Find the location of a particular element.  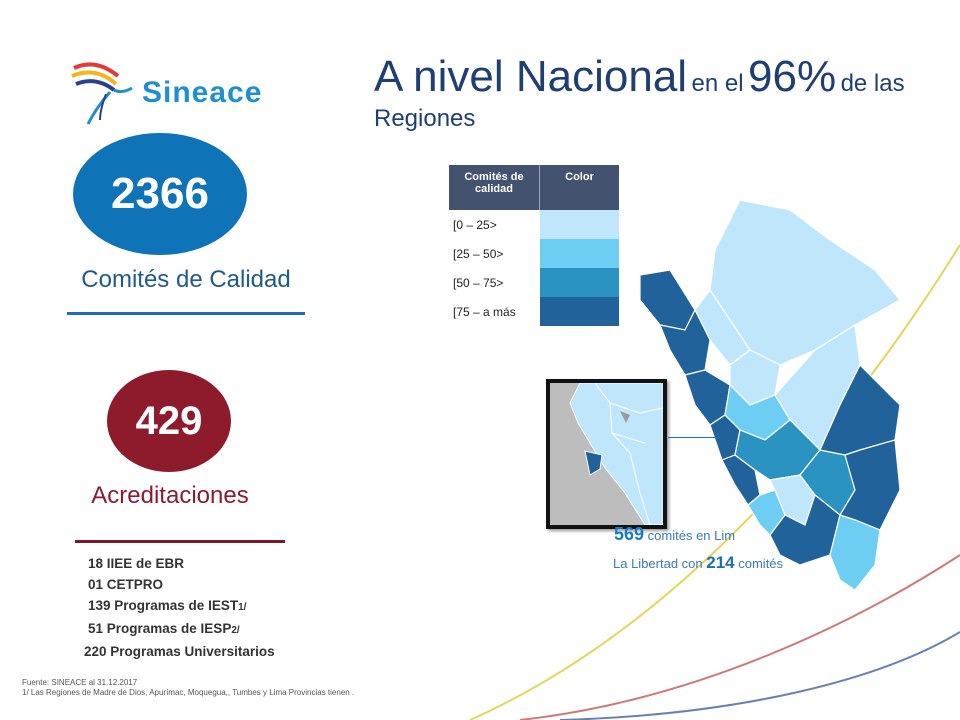

title-part3: 96% is located at coordinates (792, 76).